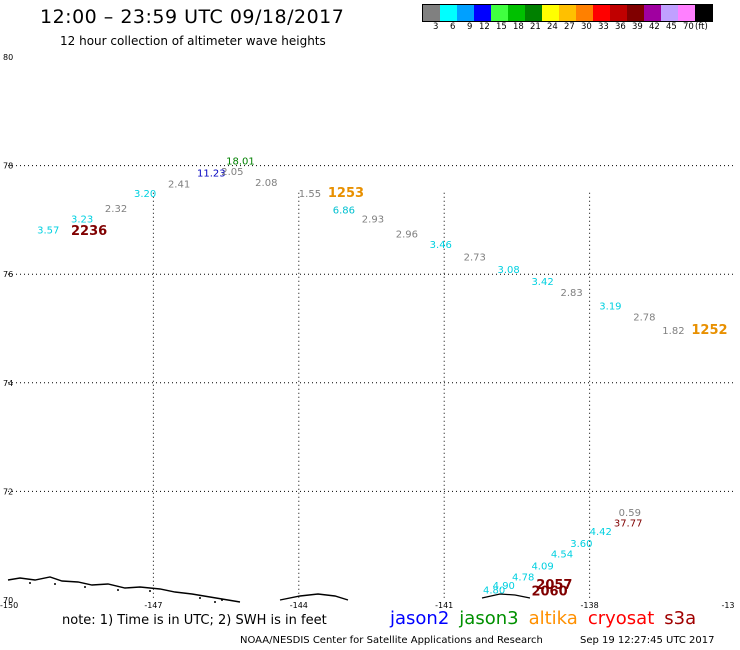 This screenshot has width=740, height=650. I want to click on wave-height-label: 2.78, so click(644, 317).